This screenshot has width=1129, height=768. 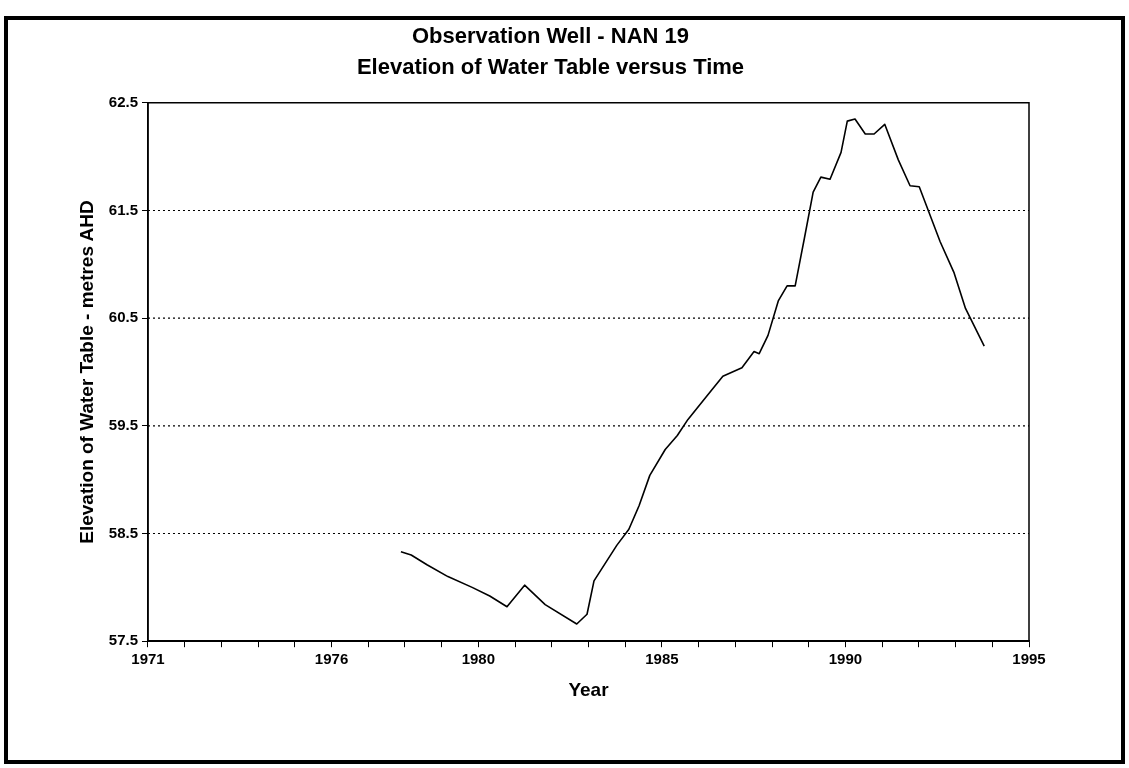 What do you see at coordinates (148, 659) in the screenshot?
I see `x-tick-label: 1971` at bounding box center [148, 659].